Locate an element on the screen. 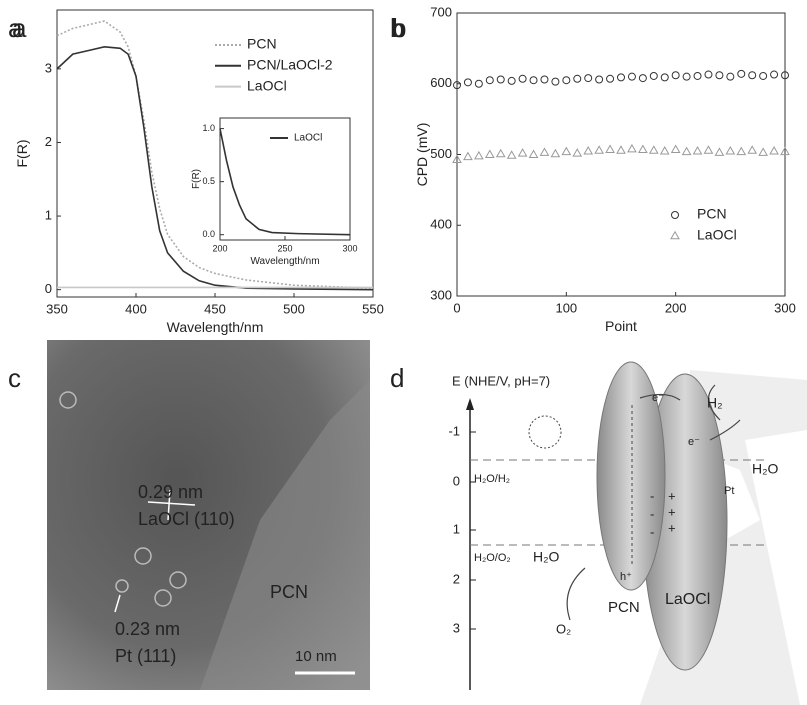 Image resolution: width=807 pixels, height=705 pixels. y-tick-label: 0 is located at coordinates (48, 288).